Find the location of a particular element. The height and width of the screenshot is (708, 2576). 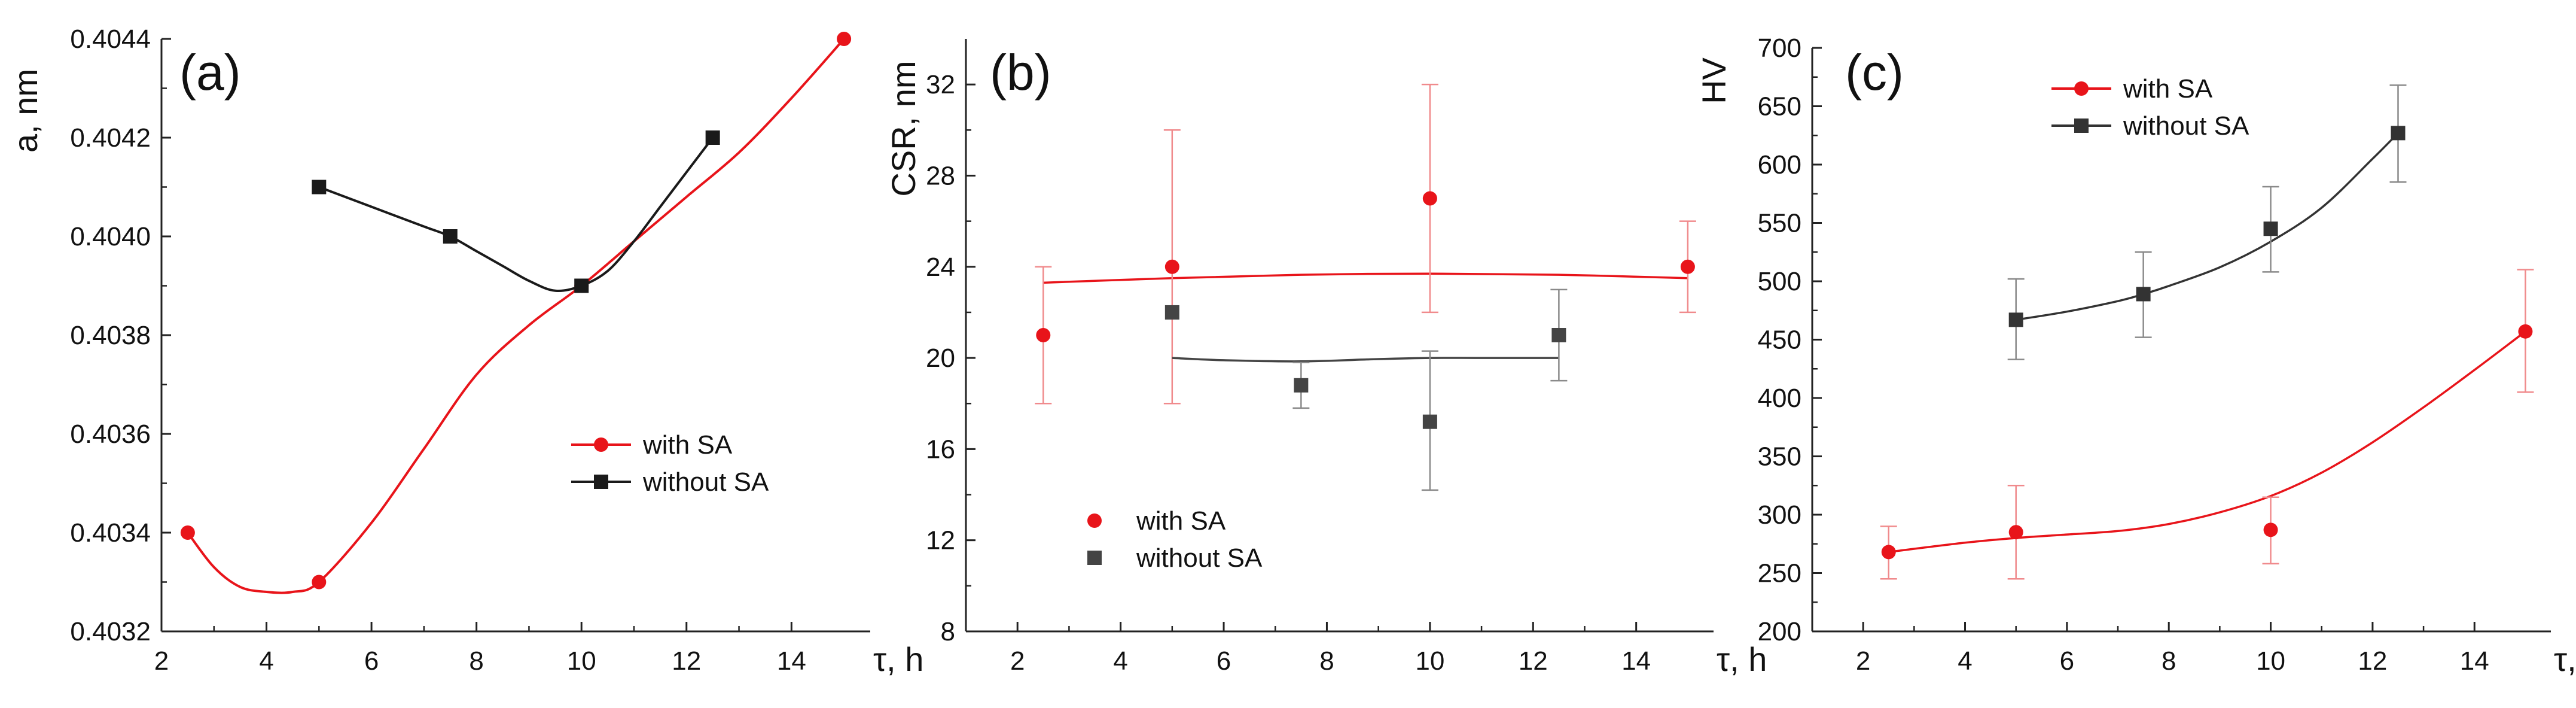

y-tick-label: 32 is located at coordinates (941, 85).